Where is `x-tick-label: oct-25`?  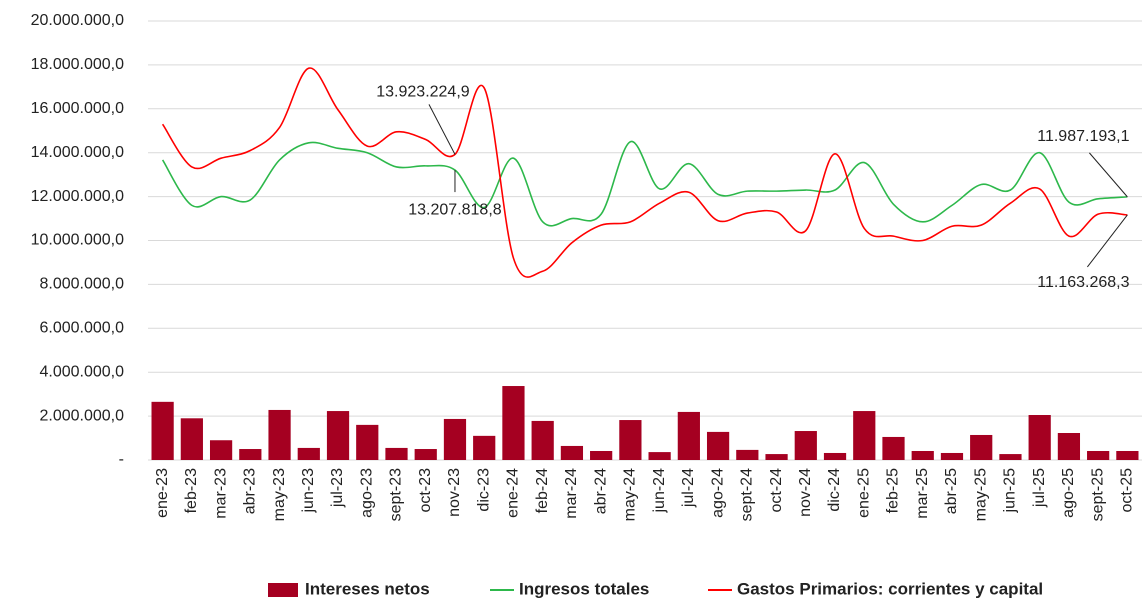
x-tick-label: oct-25 is located at coordinates (1127, 490).